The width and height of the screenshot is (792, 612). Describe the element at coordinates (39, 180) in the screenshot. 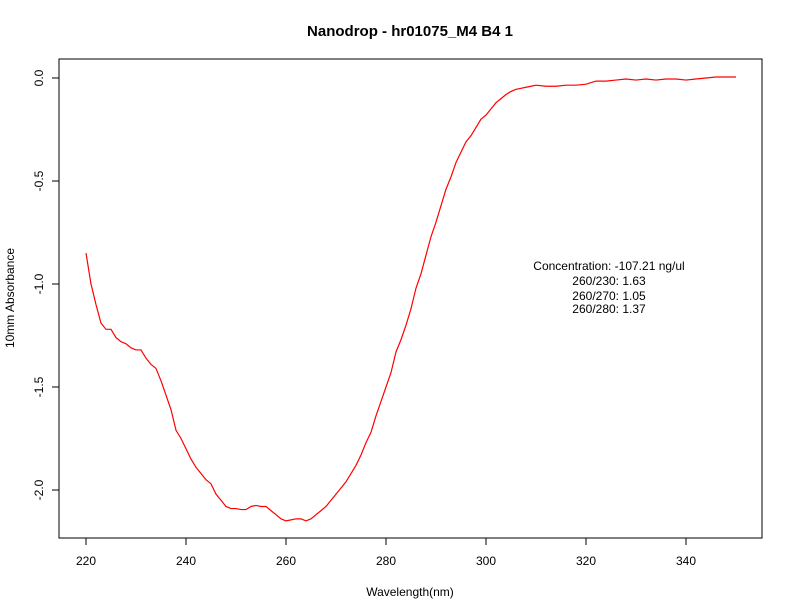

I see `y-tick-label: -0.5` at that location.